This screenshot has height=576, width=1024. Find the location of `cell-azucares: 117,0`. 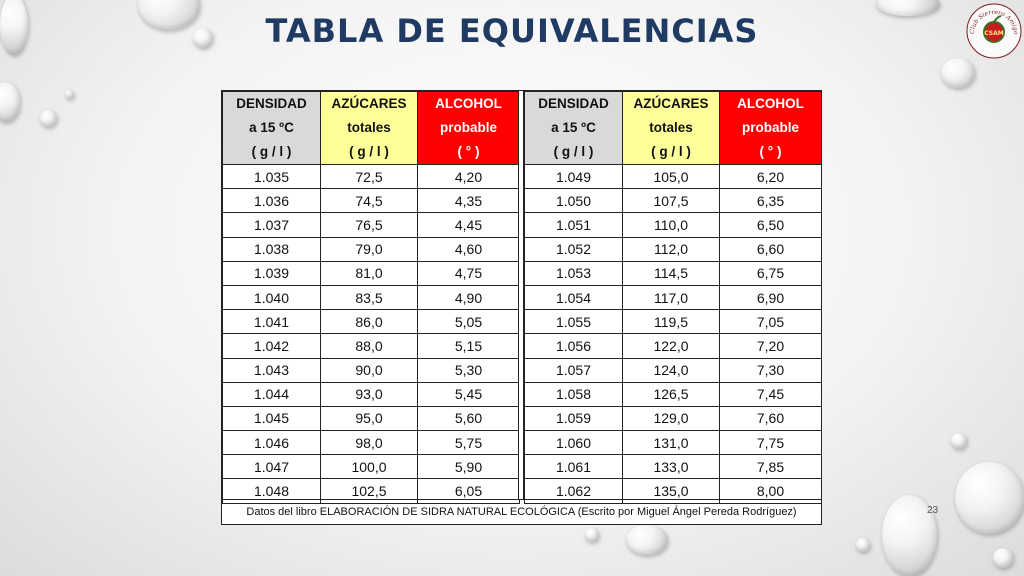

cell-azucares: 117,0 is located at coordinates (671, 297).